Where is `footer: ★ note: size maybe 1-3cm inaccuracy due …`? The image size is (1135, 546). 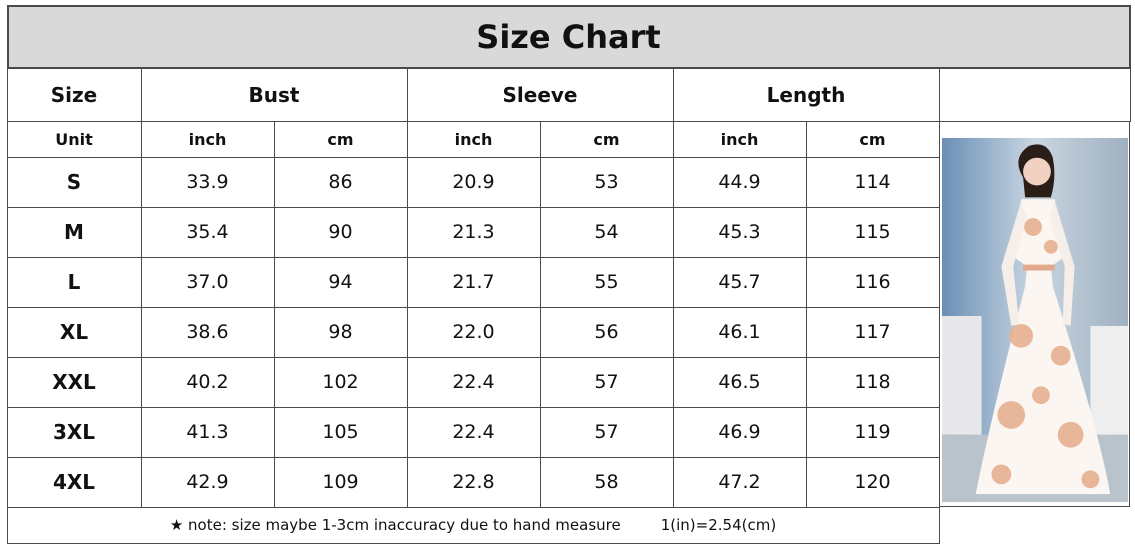 footer: ★ note: size maybe 1-3cm inaccuracy due … is located at coordinates (473, 525).